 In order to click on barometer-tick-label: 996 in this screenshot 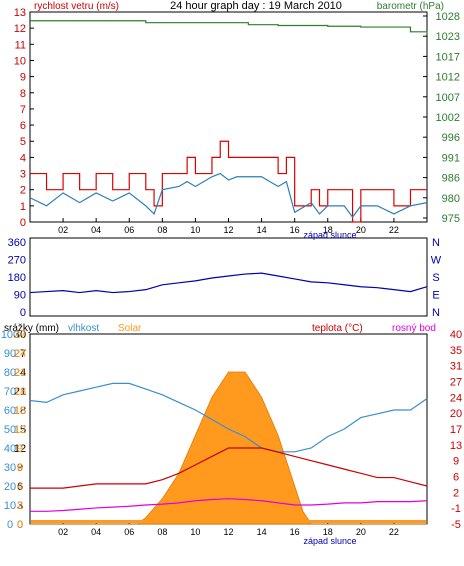, I will do `click(451, 138)`.